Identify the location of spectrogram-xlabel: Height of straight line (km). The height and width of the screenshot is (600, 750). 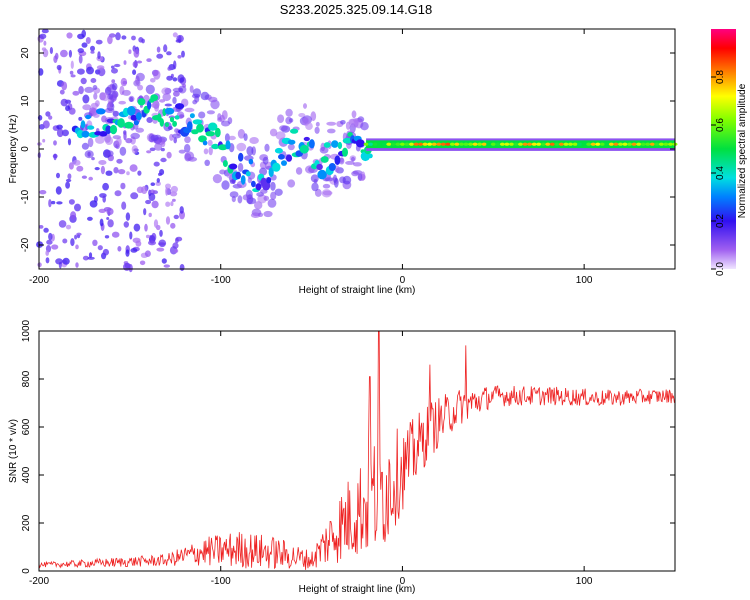
(357, 290).